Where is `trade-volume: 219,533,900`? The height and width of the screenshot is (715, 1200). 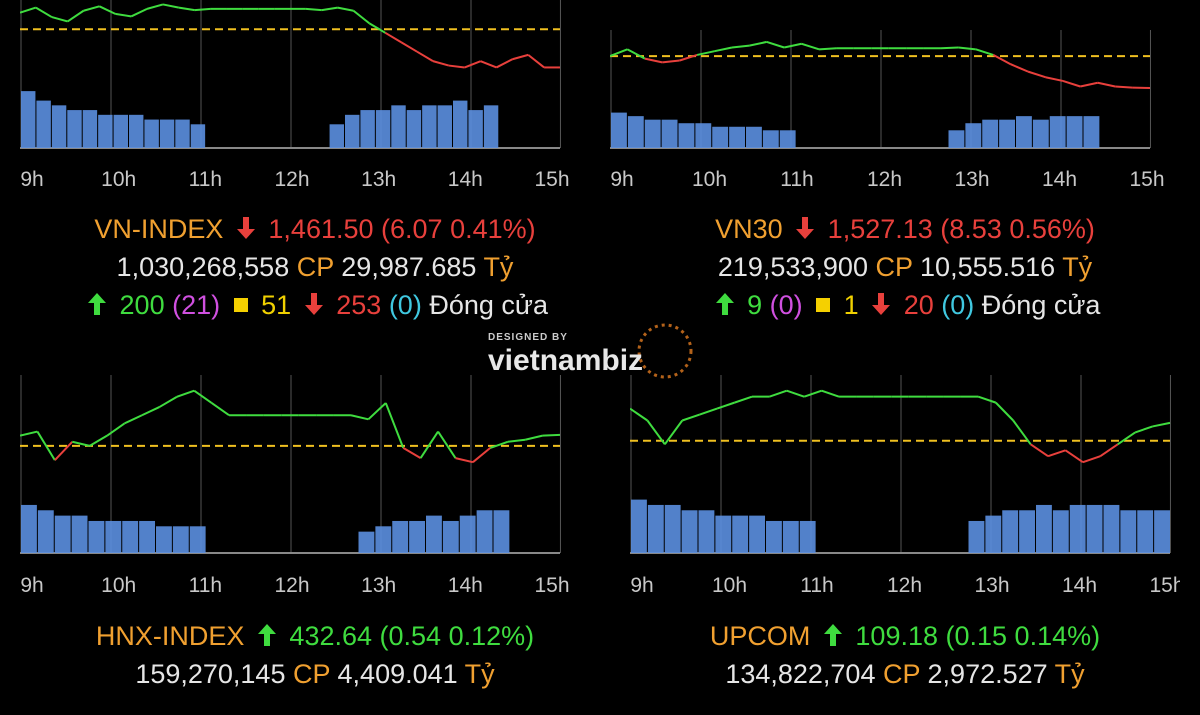 trade-volume: 219,533,900 is located at coordinates (793, 267).